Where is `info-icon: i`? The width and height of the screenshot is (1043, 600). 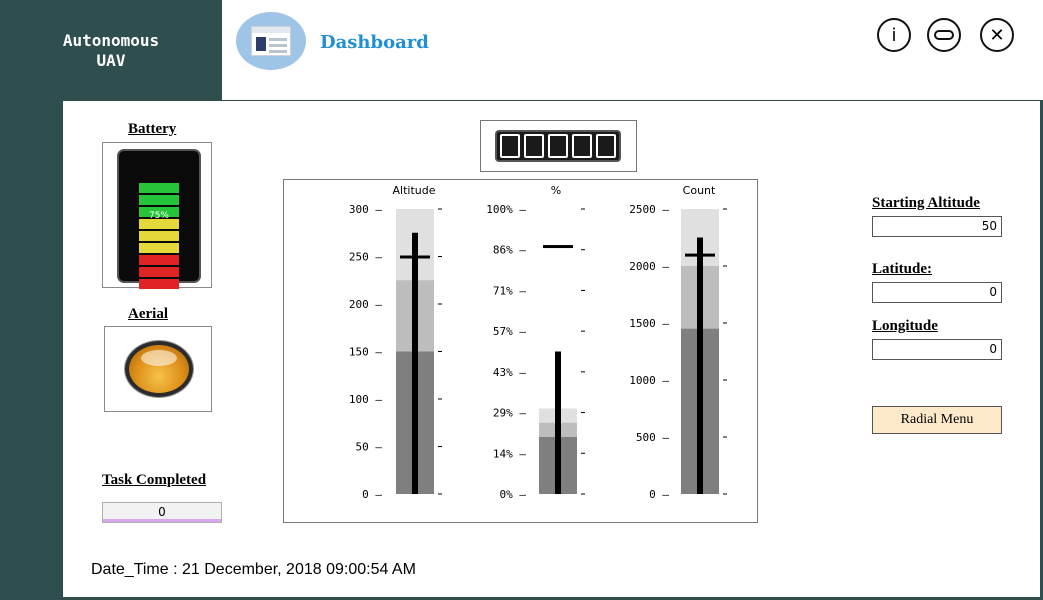 info-icon: i is located at coordinates (894, 35).